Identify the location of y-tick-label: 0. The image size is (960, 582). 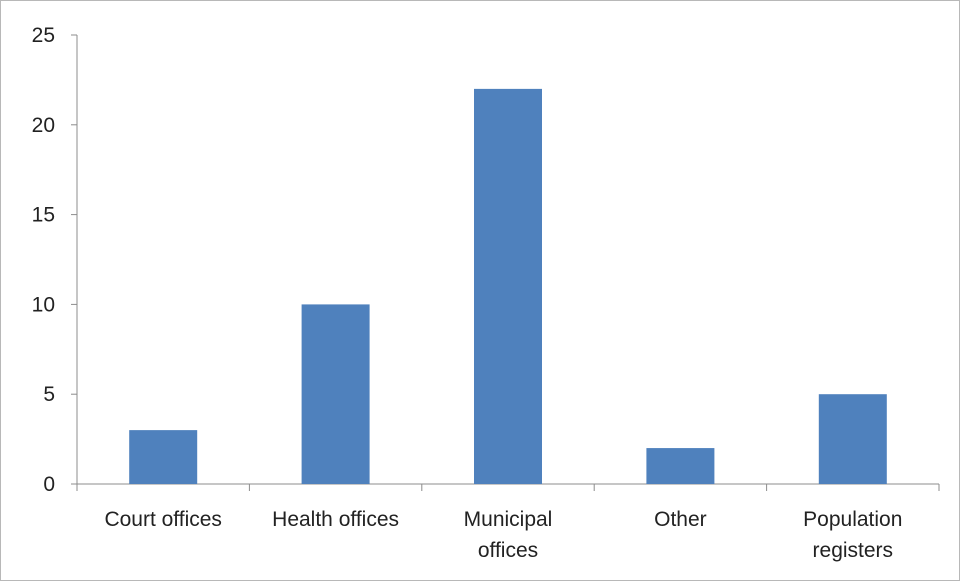
(49, 484).